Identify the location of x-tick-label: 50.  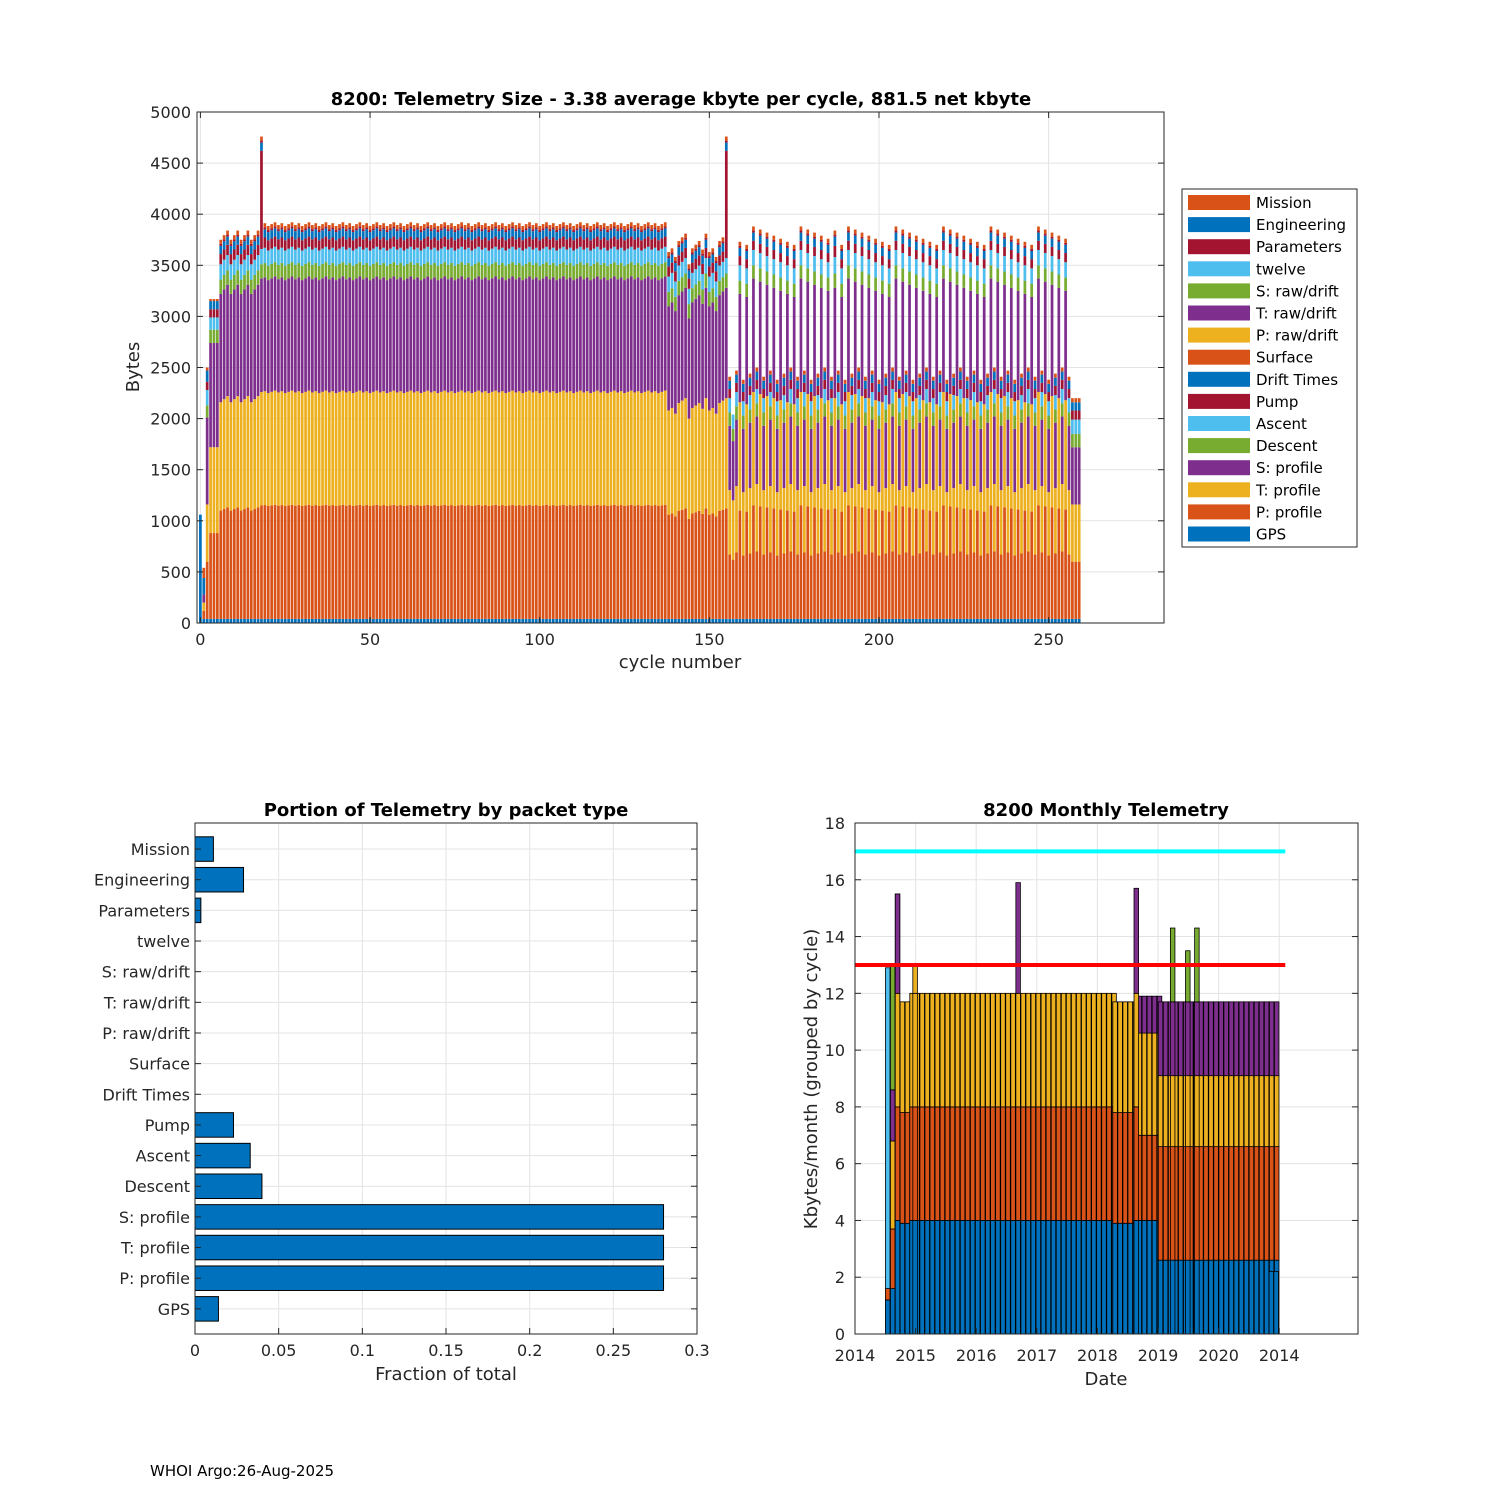
(370, 639).